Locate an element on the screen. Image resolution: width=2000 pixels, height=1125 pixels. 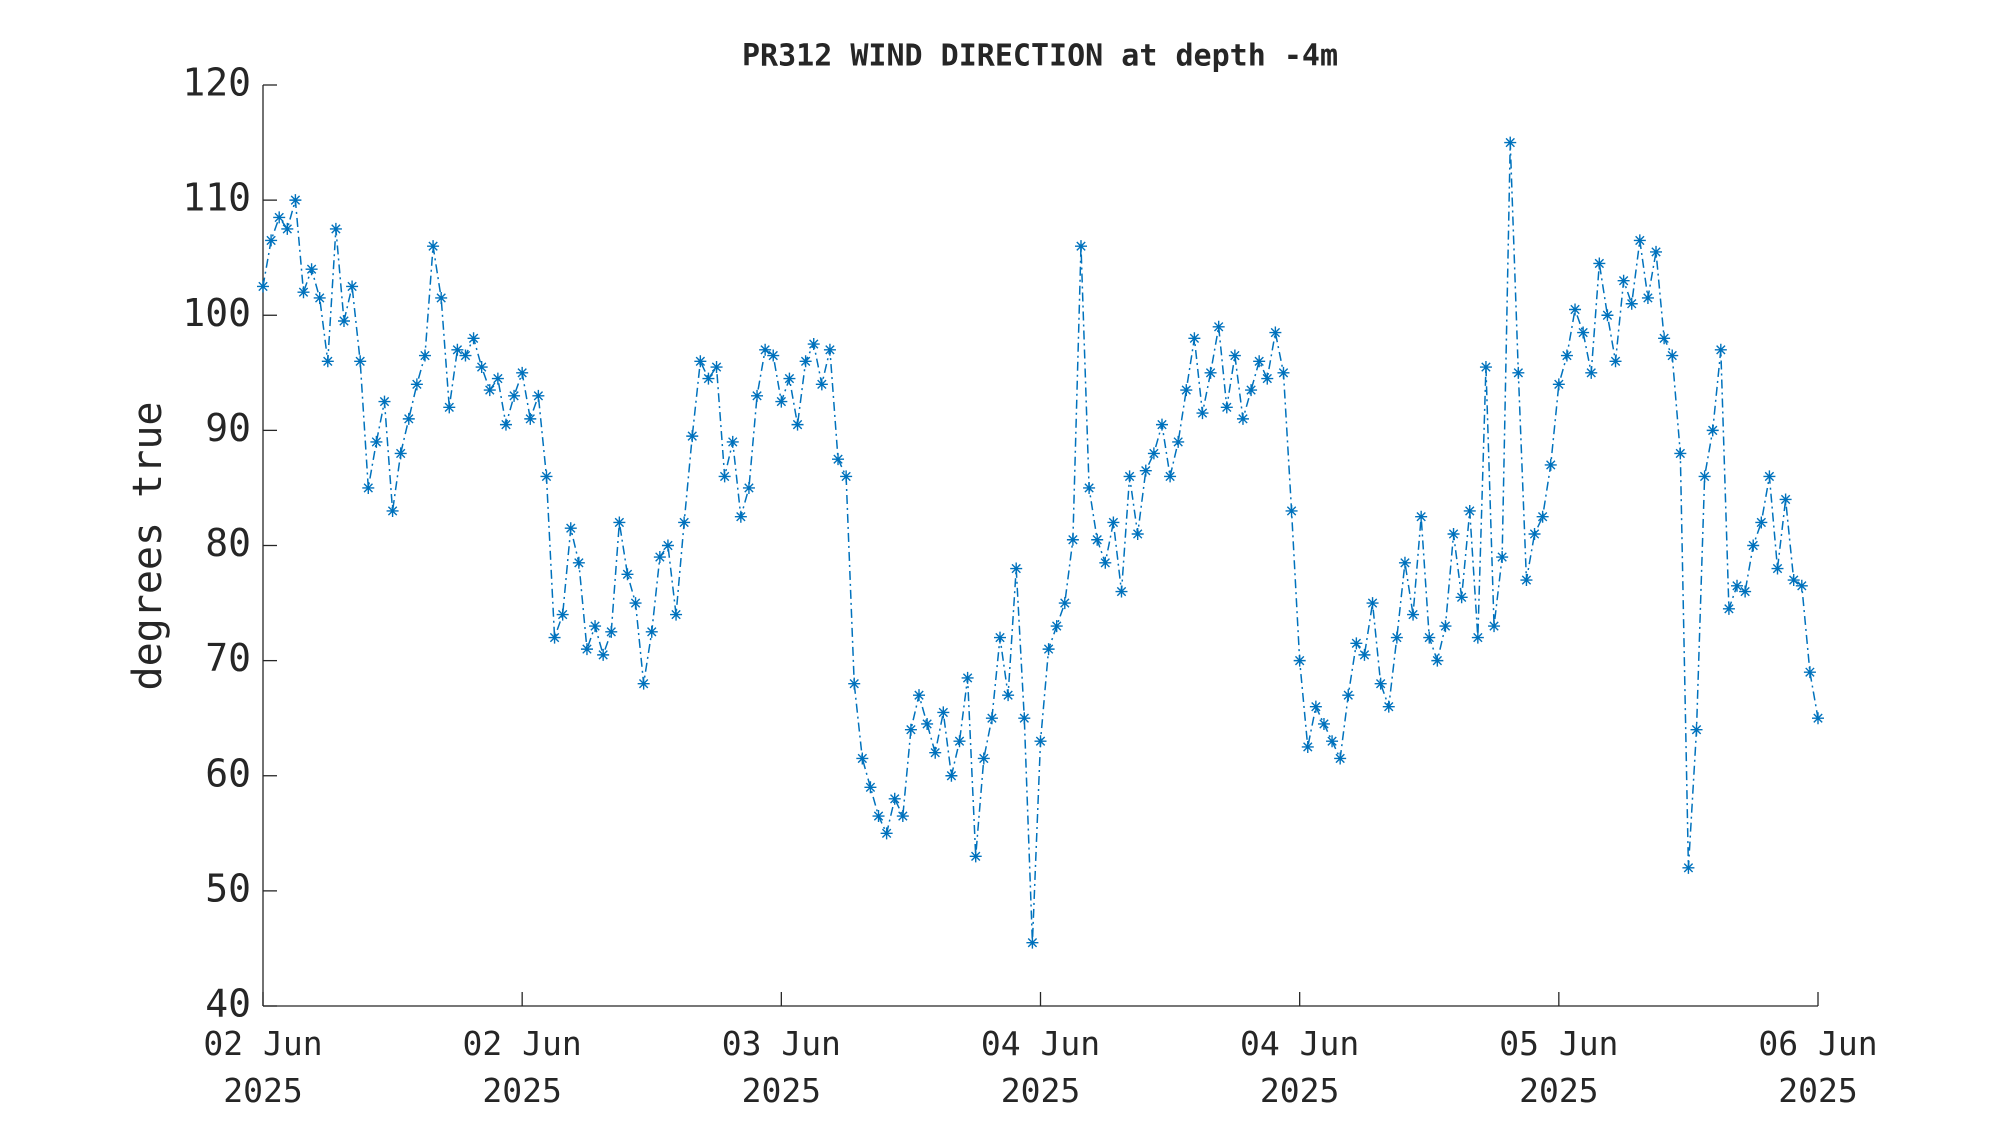
x-tick-label: 06 Jun 2025 is located at coordinates (1818, 1067).